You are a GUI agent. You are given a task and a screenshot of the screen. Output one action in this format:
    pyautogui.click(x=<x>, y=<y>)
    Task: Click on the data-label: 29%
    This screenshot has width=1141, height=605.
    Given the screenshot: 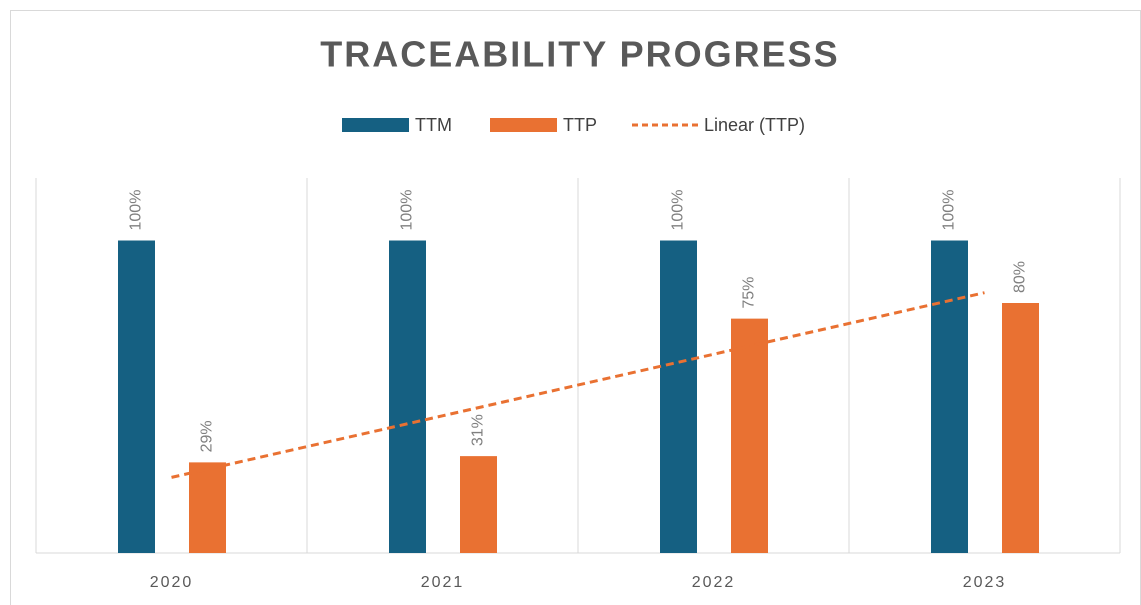 What is the action you would take?
    pyautogui.click(x=207, y=436)
    